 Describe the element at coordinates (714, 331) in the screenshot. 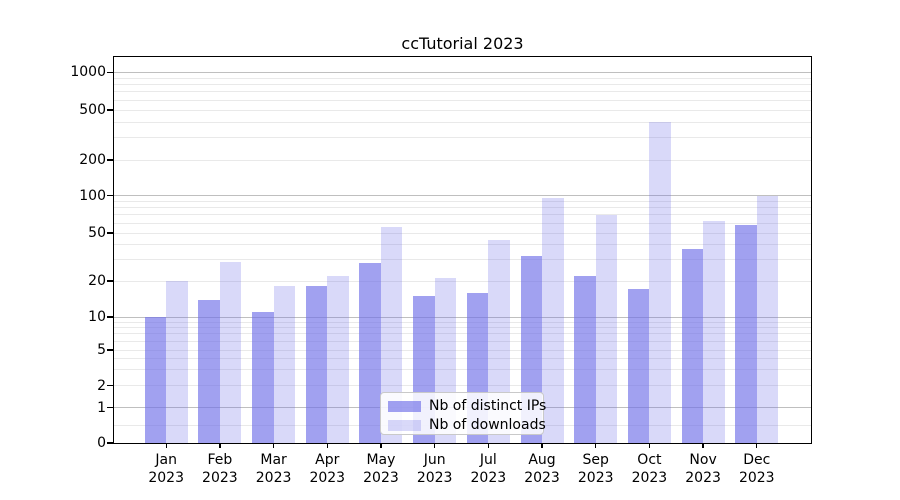

I see `bar-downloads-nov` at that location.